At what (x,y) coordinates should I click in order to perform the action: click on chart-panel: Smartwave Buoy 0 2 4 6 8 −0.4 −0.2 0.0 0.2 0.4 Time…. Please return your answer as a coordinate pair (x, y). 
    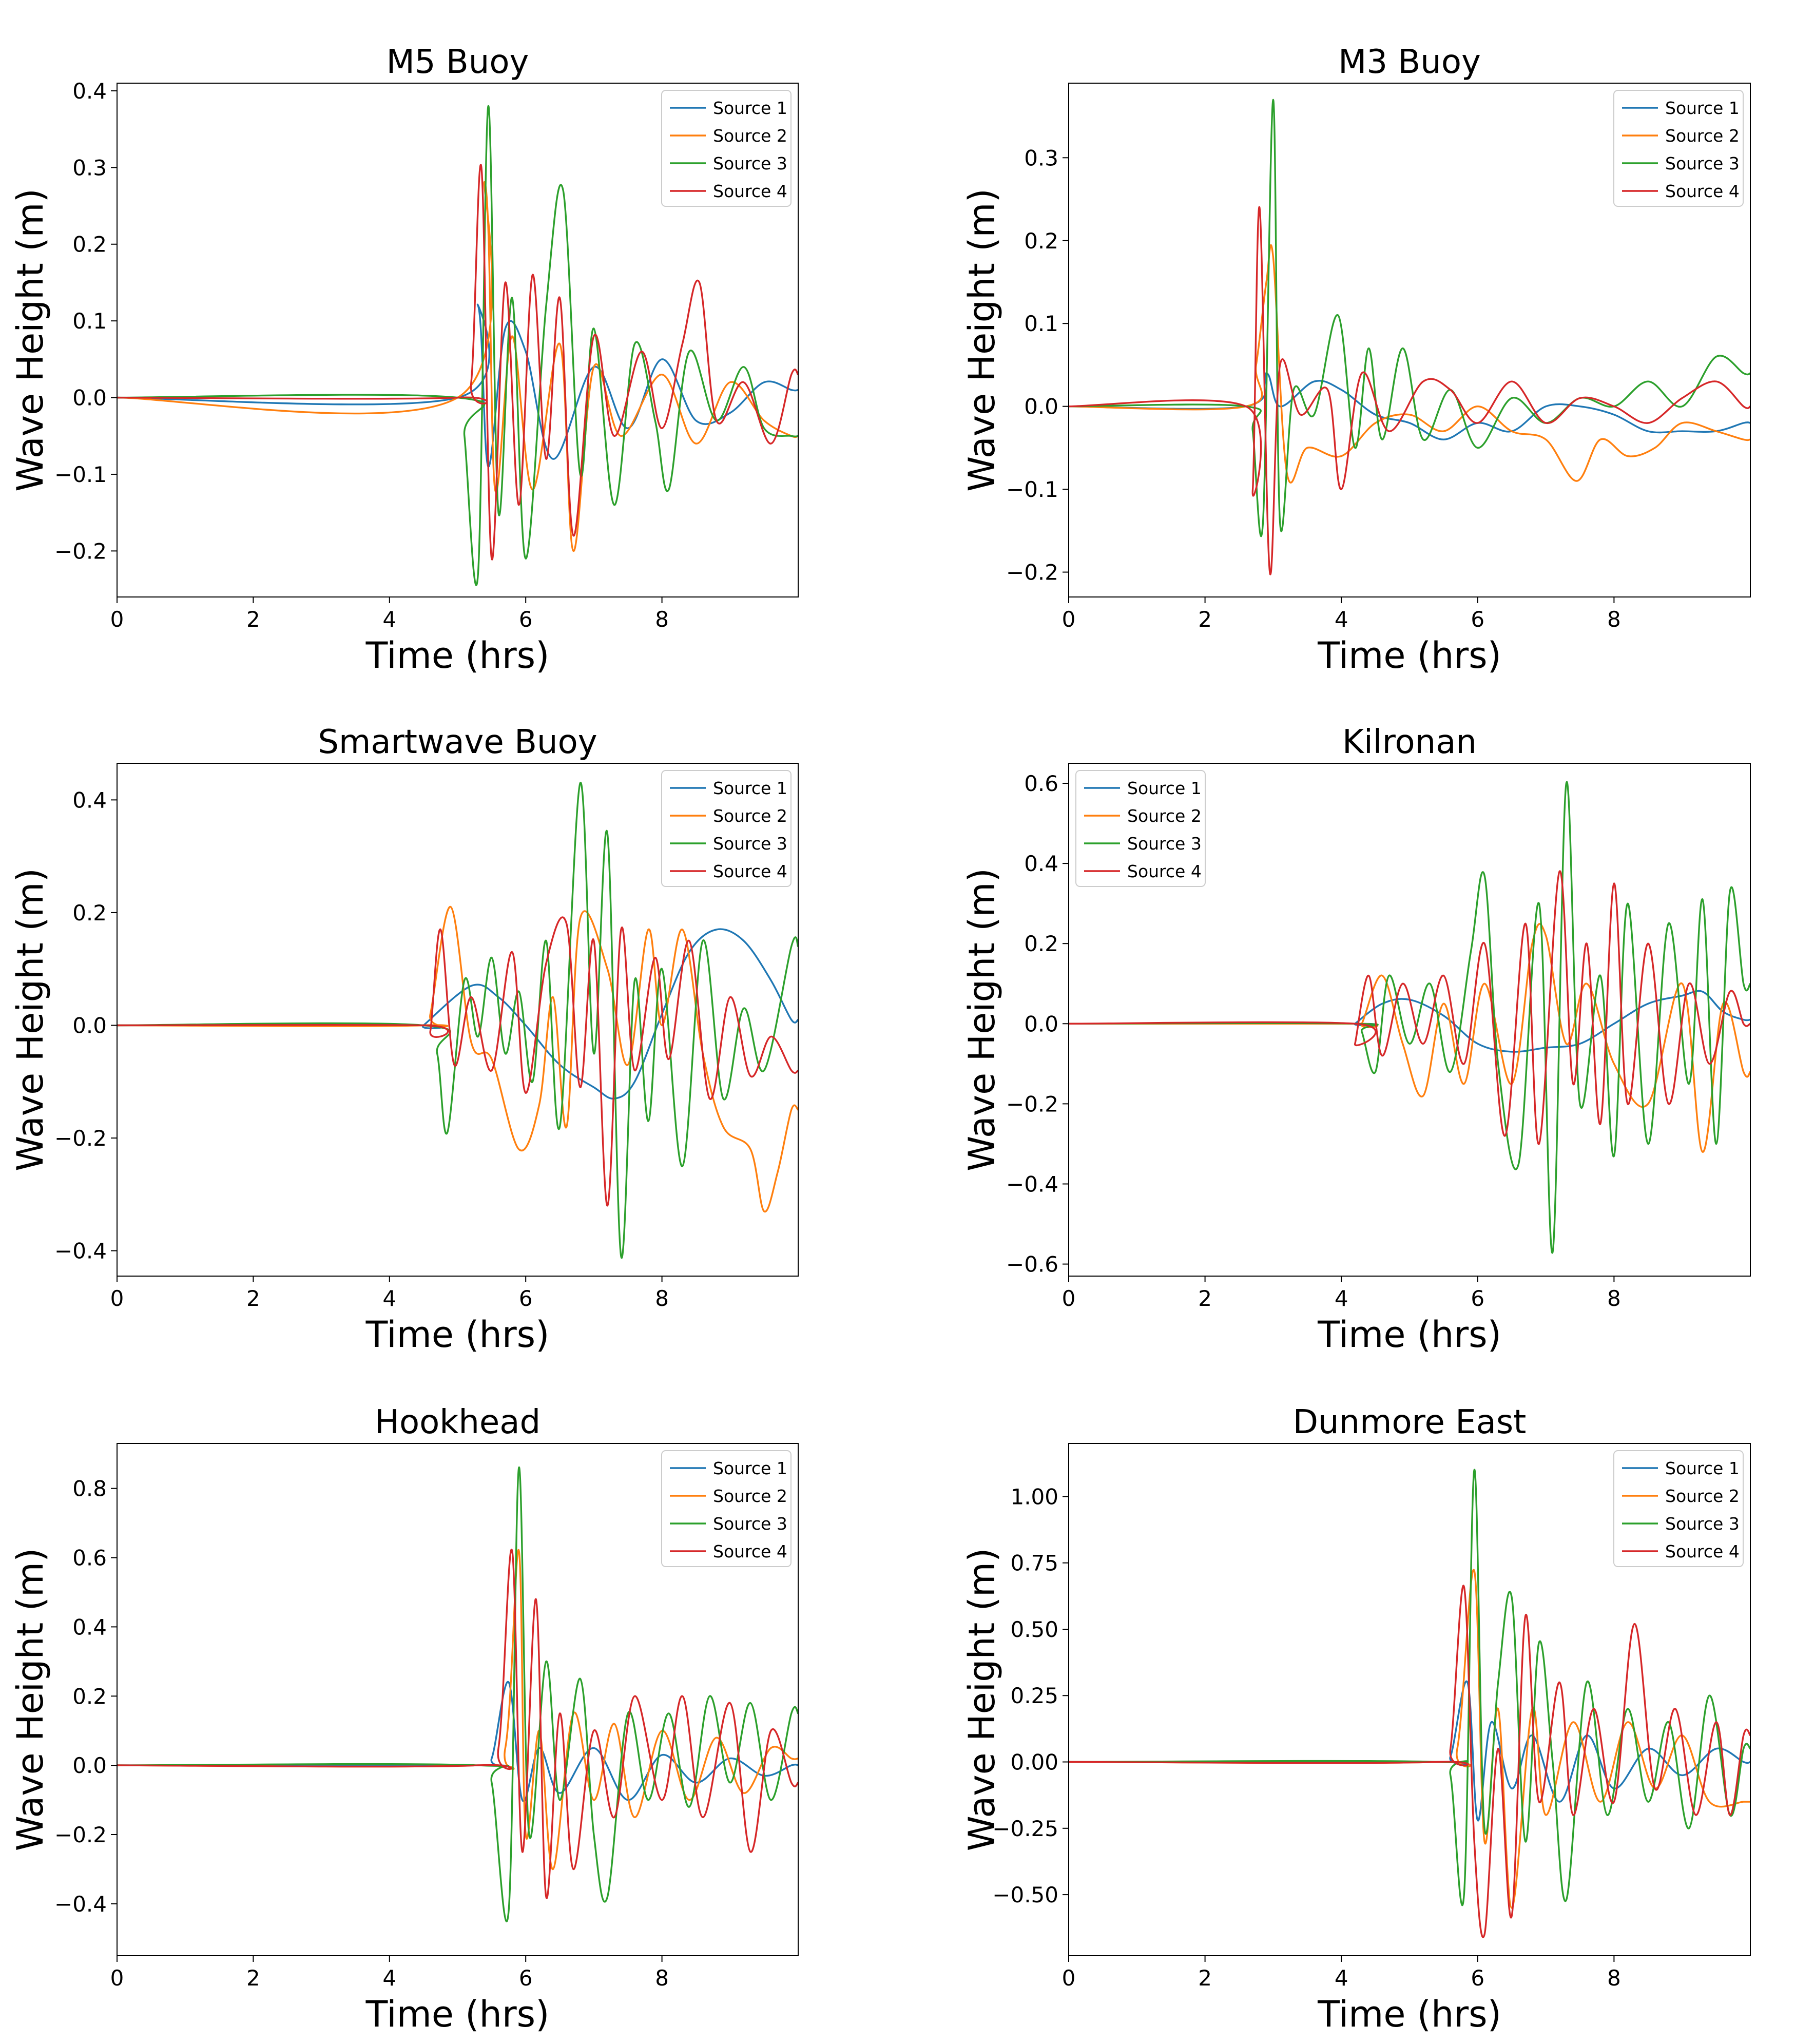
    Looking at the image, I should click on (404, 1039).